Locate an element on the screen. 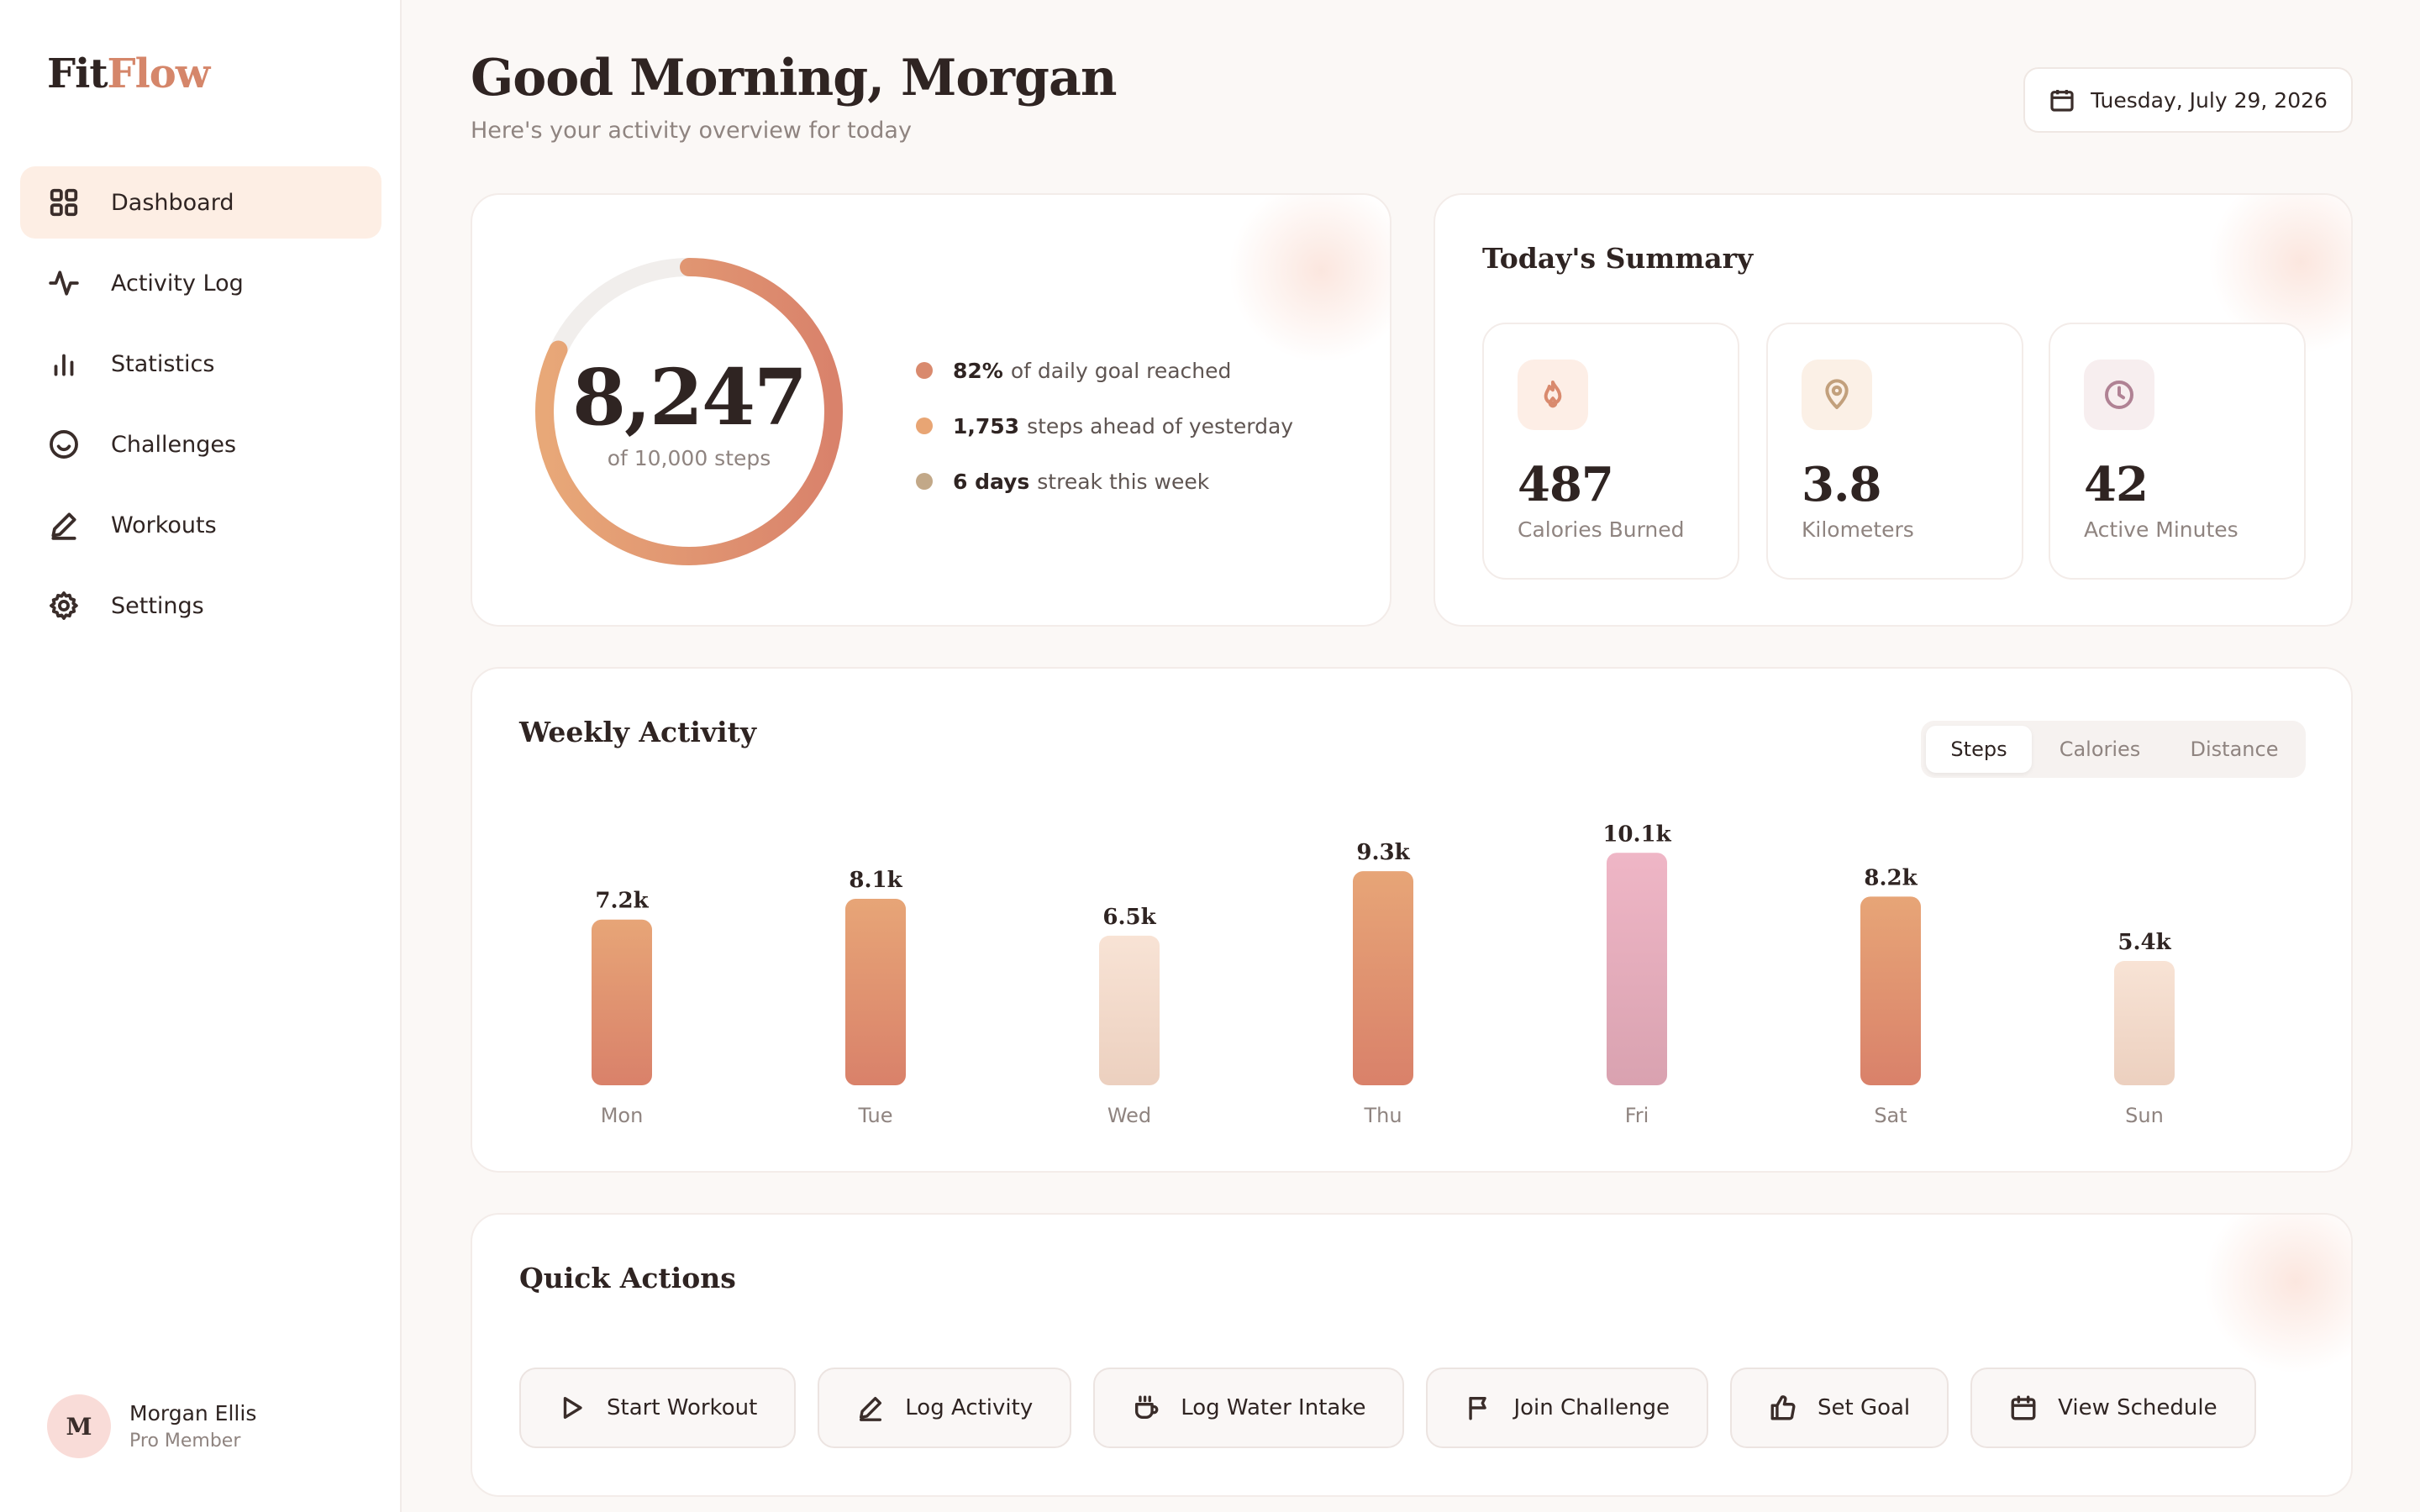 The image size is (2420, 1512). decorative-glow is located at coordinates (1309, 279).